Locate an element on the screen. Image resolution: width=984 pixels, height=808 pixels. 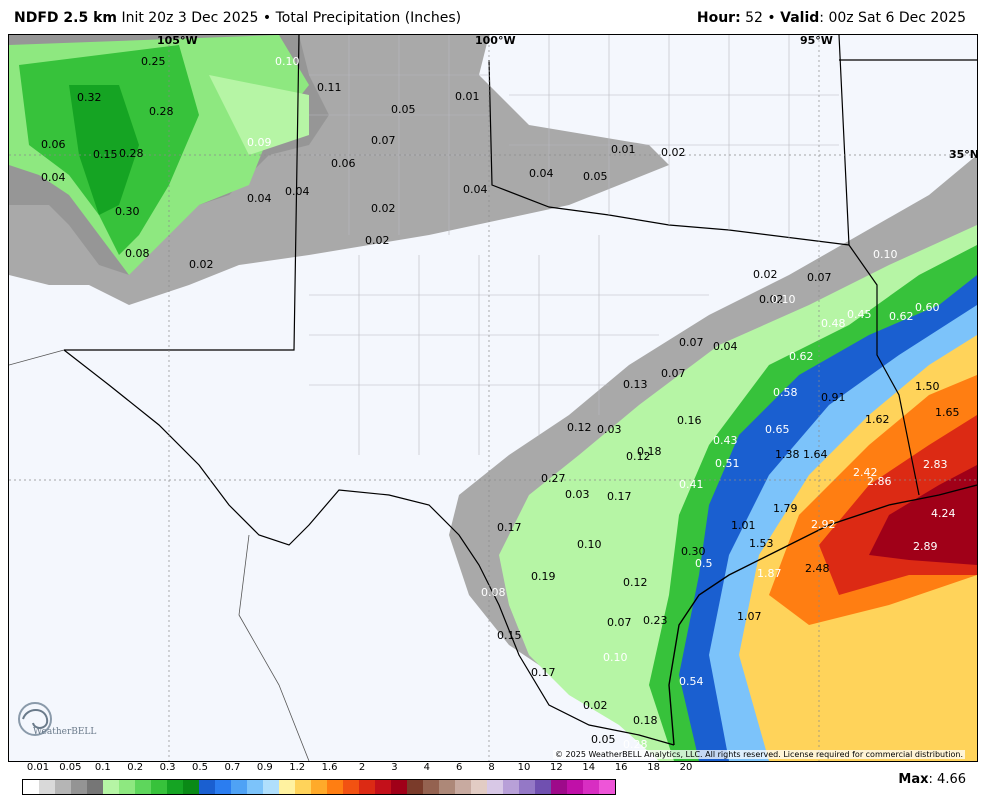
legend-tick-label: 6 is located at coordinates (459, 767).